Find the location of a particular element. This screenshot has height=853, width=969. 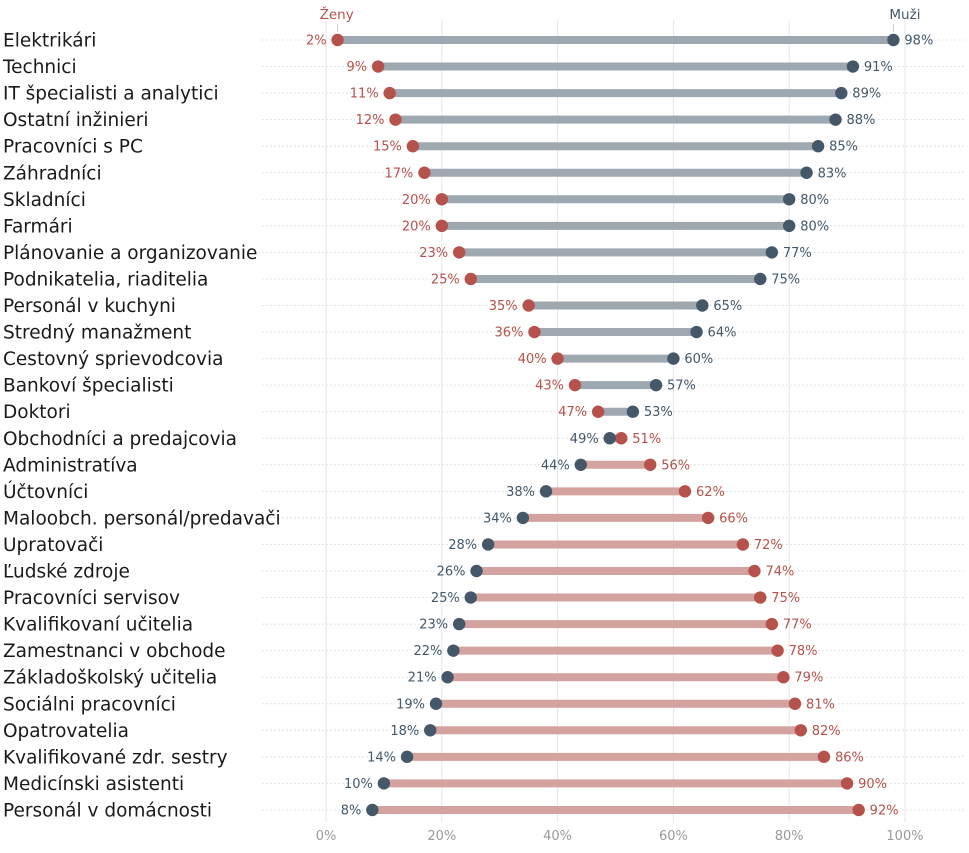

value-label-muzi: 25% is located at coordinates (445, 598).